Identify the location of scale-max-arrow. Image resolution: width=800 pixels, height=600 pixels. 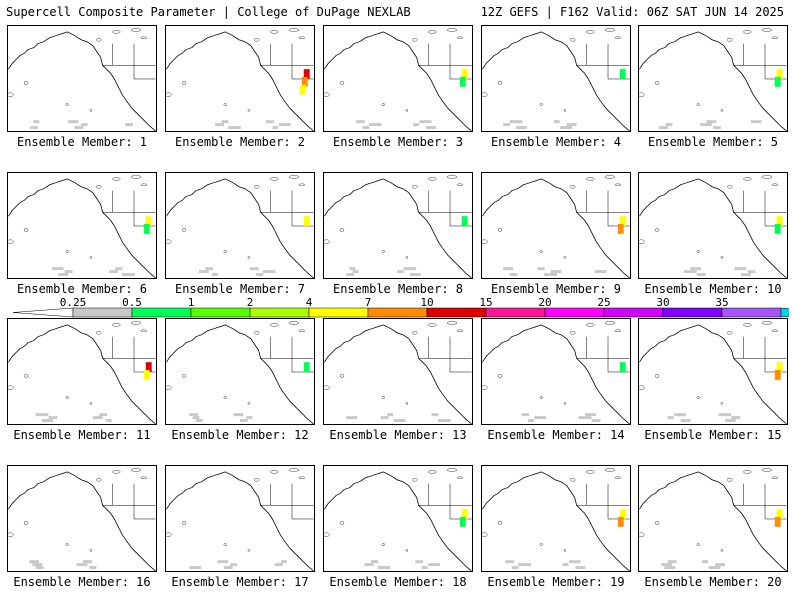
(784, 312).